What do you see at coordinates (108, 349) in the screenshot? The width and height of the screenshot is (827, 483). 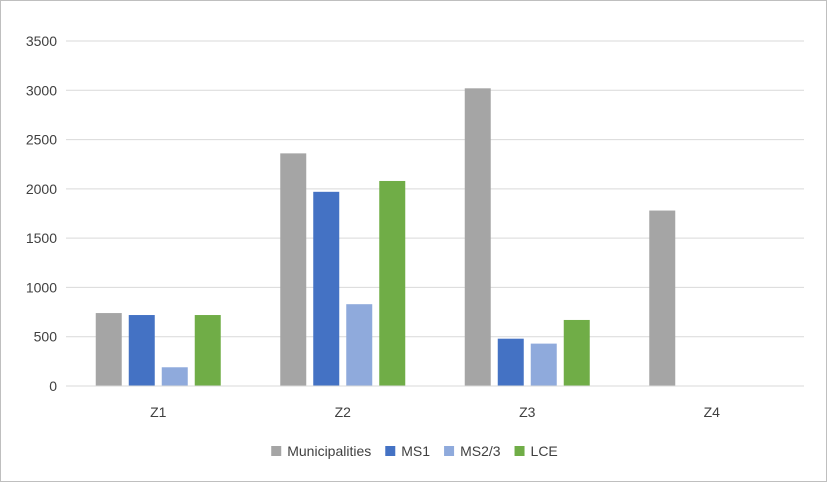 I see `bar-municipalities-z1` at bounding box center [108, 349].